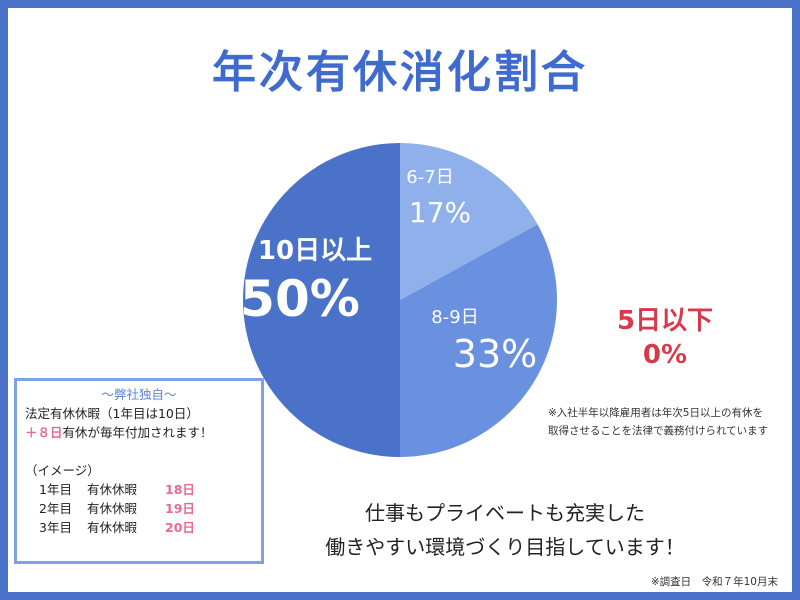 The width and height of the screenshot is (800, 600). Describe the element at coordinates (139, 508) in the screenshot. I see `list-item: 2年目 有休休暇 19日` at that location.